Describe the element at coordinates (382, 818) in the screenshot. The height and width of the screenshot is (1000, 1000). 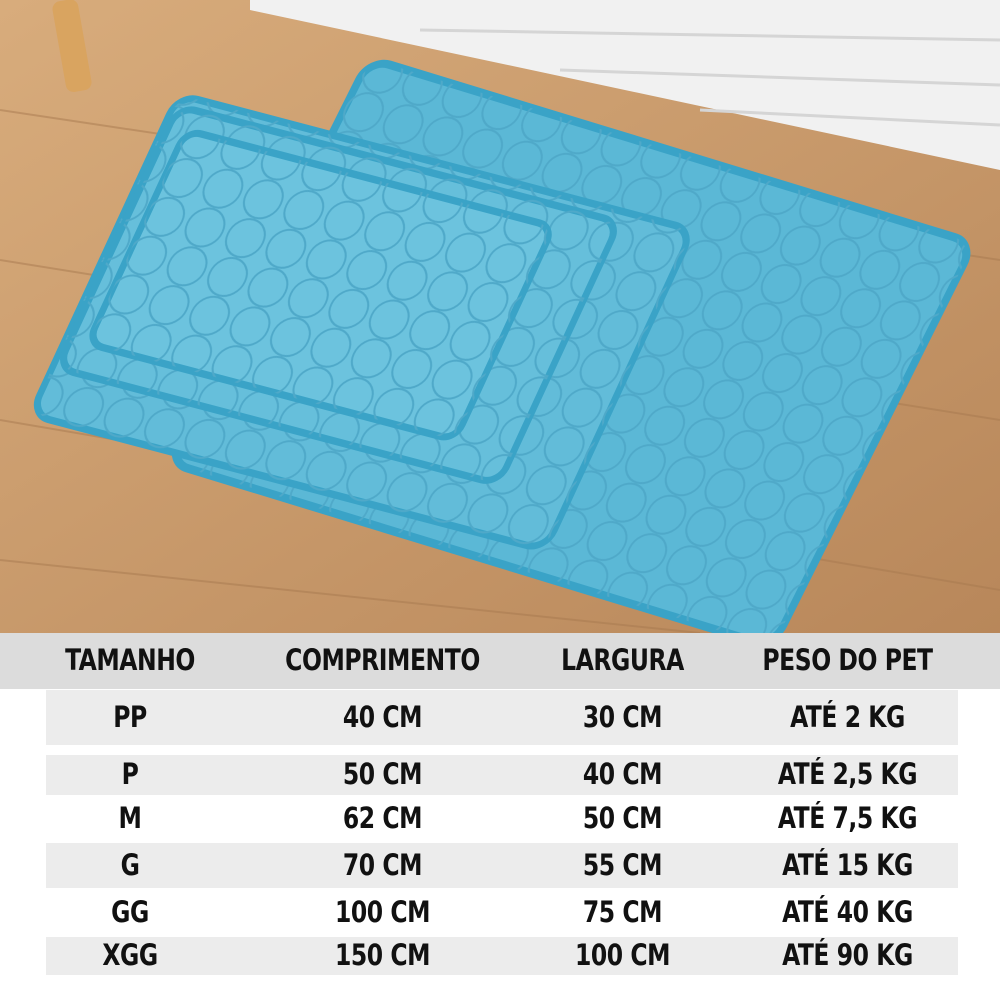
I see `table-cell: 62 CM` at that location.